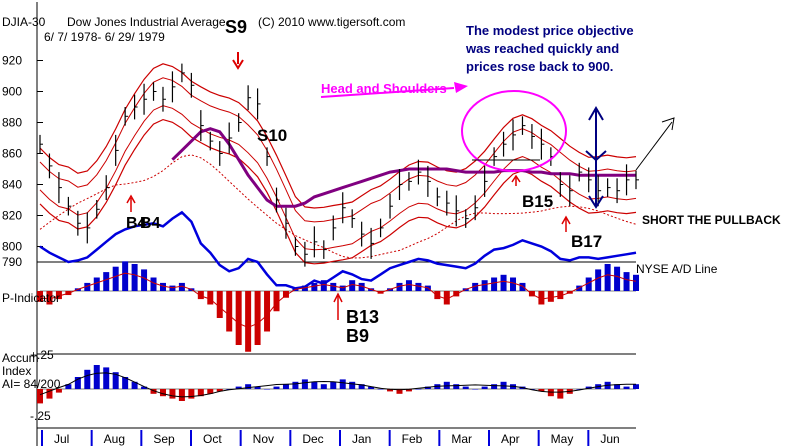 The height and width of the screenshot is (448, 800). I want to click on objective-midpoint-icon, so click(596, 156).